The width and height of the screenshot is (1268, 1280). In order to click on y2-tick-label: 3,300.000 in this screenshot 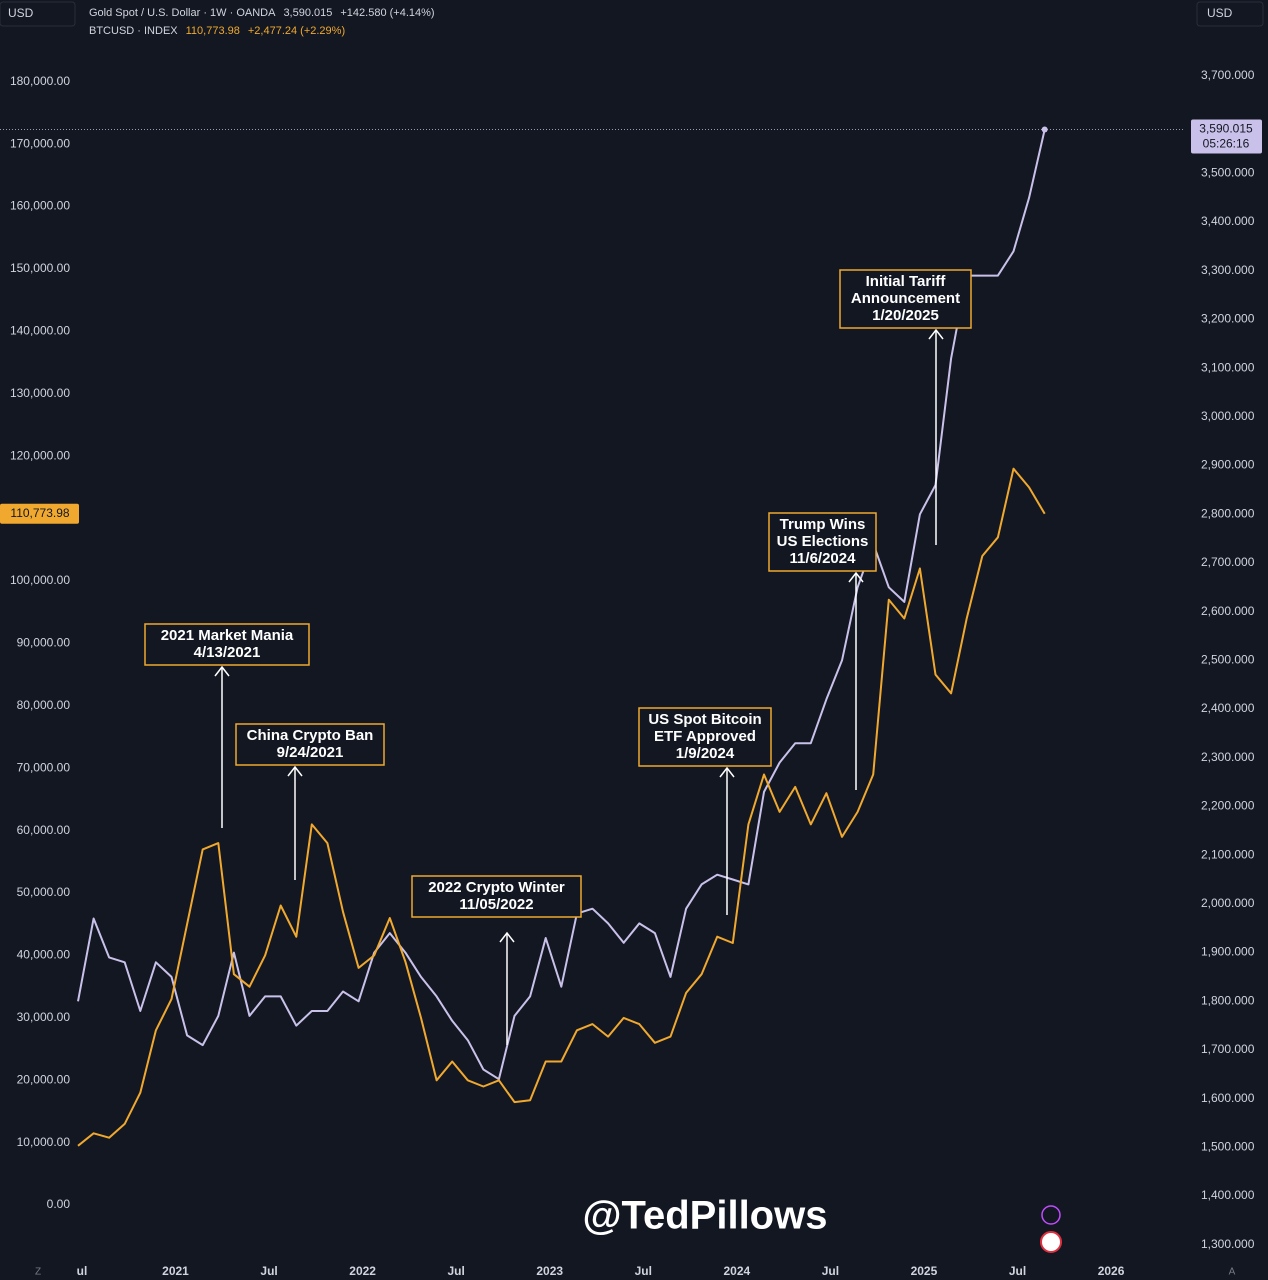, I will do `click(1228, 270)`.